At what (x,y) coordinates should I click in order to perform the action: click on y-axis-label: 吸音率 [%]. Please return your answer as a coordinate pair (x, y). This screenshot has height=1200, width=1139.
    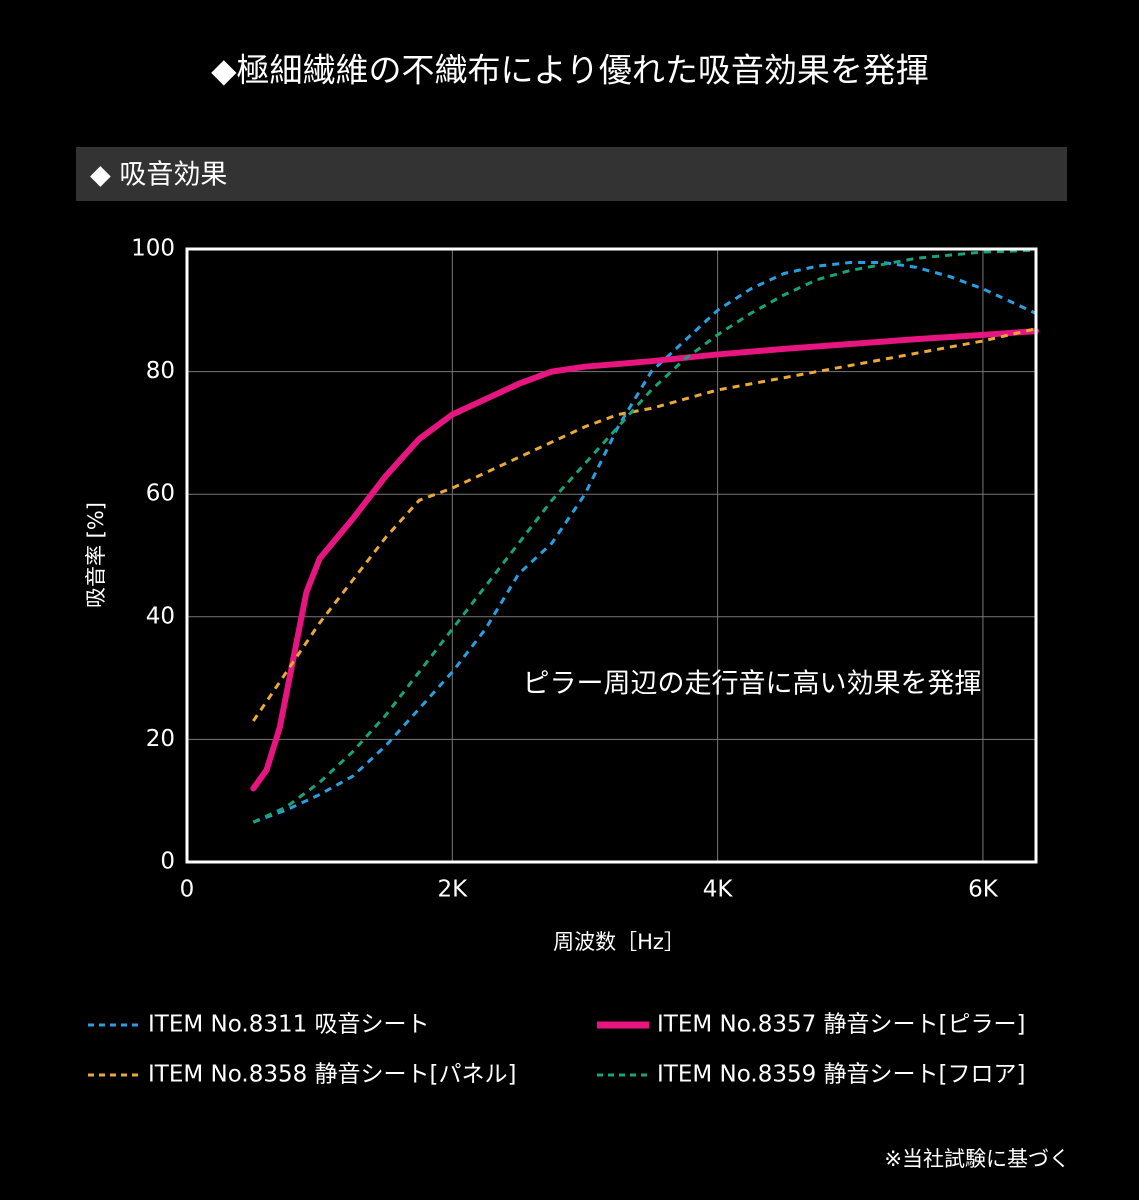
    Looking at the image, I should click on (96, 555).